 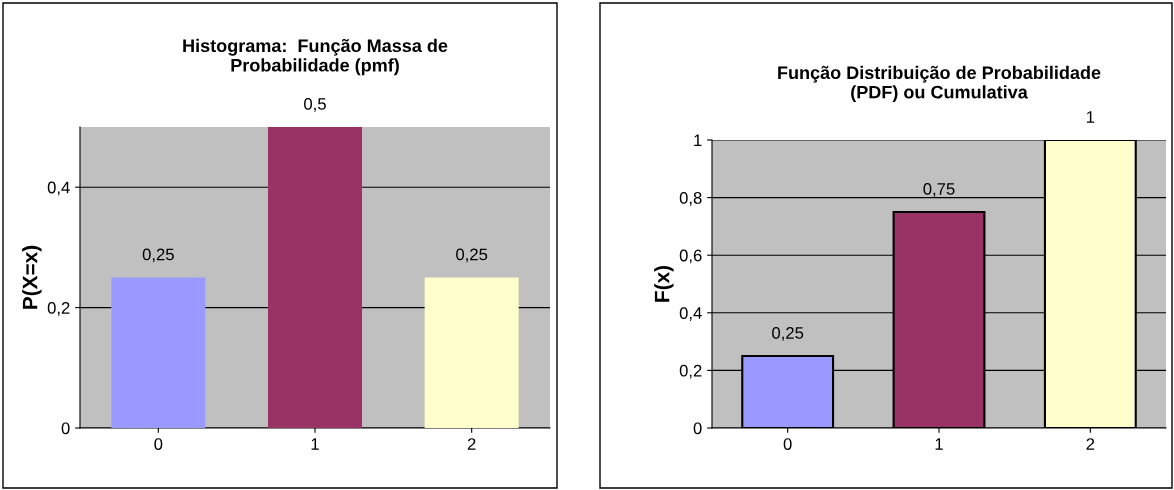 I want to click on chart-title: Função Distribuição de Probabilidade (PDF) ou Cumulativa, so click(x=939, y=84).